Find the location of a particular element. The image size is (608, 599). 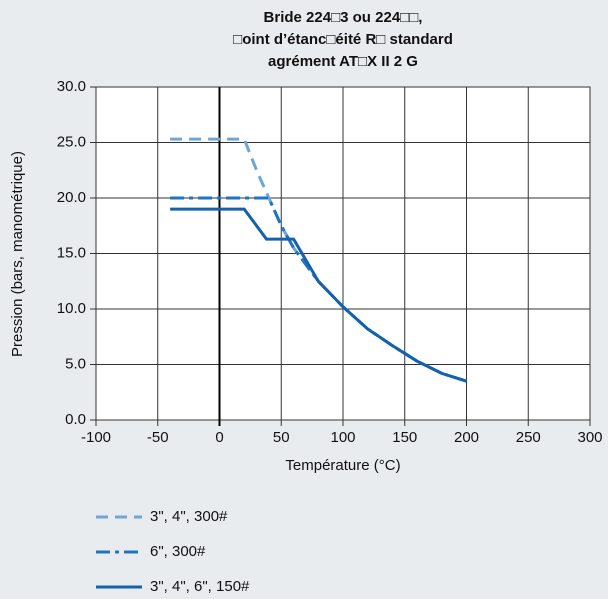

x-tick-label: 0 is located at coordinates (219, 437).